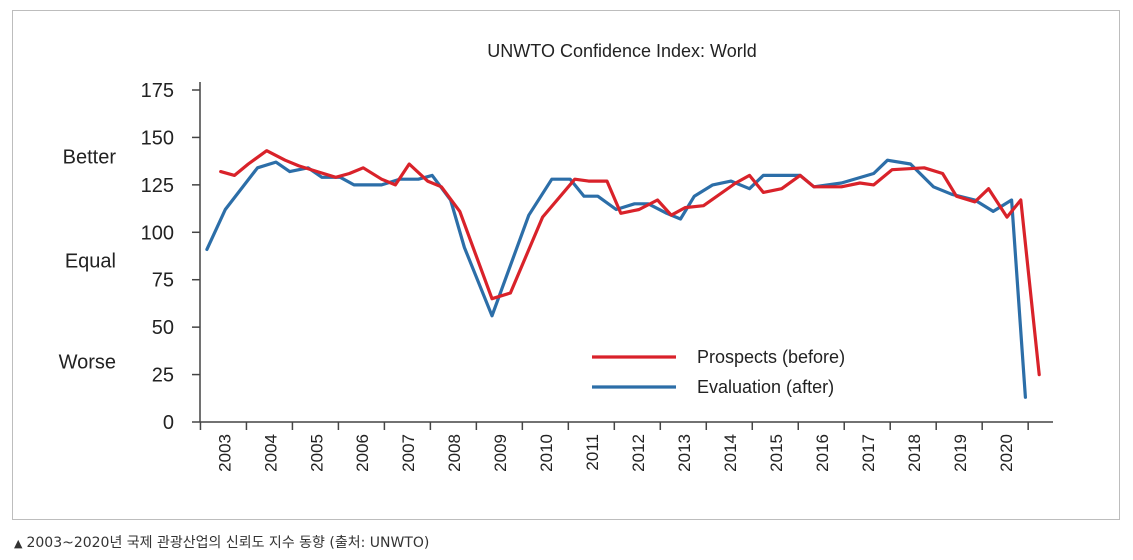  Describe the element at coordinates (270, 453) in the screenshot. I see `x-tick-label: 2004` at that location.